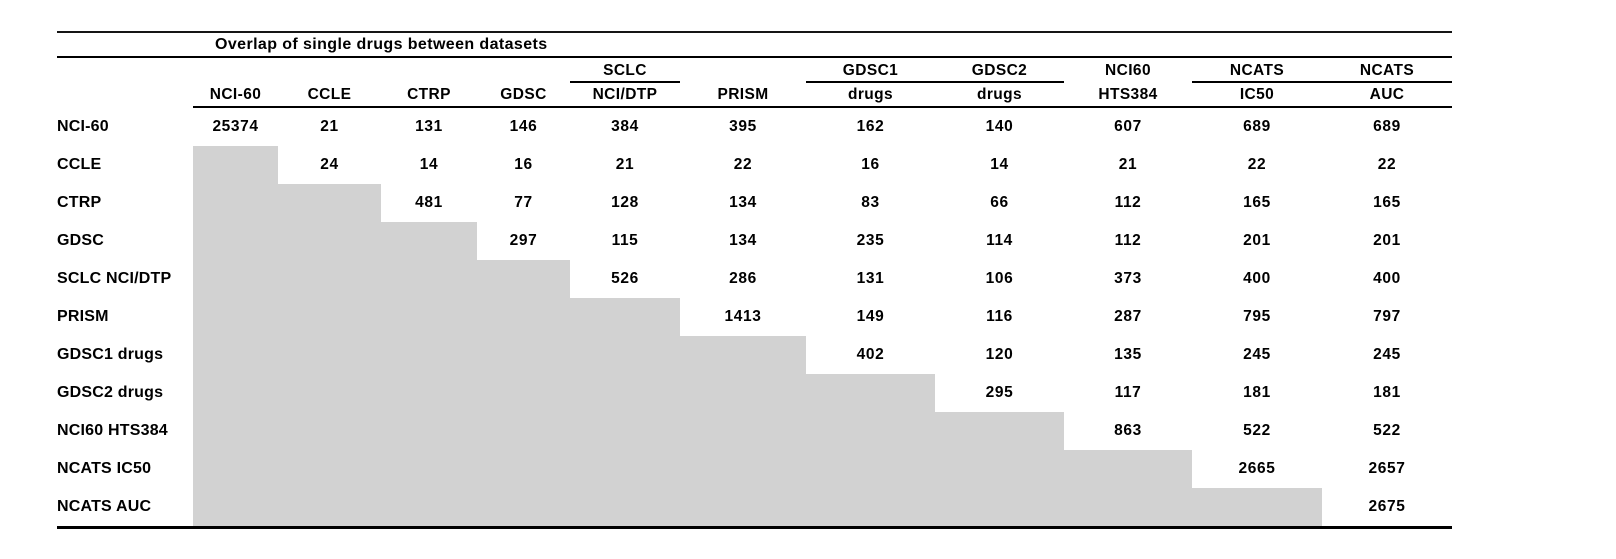 Image resolution: width=1616 pixels, height=559 pixels. What do you see at coordinates (104, 506) in the screenshot?
I see `row-label: NCATS AUC` at bounding box center [104, 506].